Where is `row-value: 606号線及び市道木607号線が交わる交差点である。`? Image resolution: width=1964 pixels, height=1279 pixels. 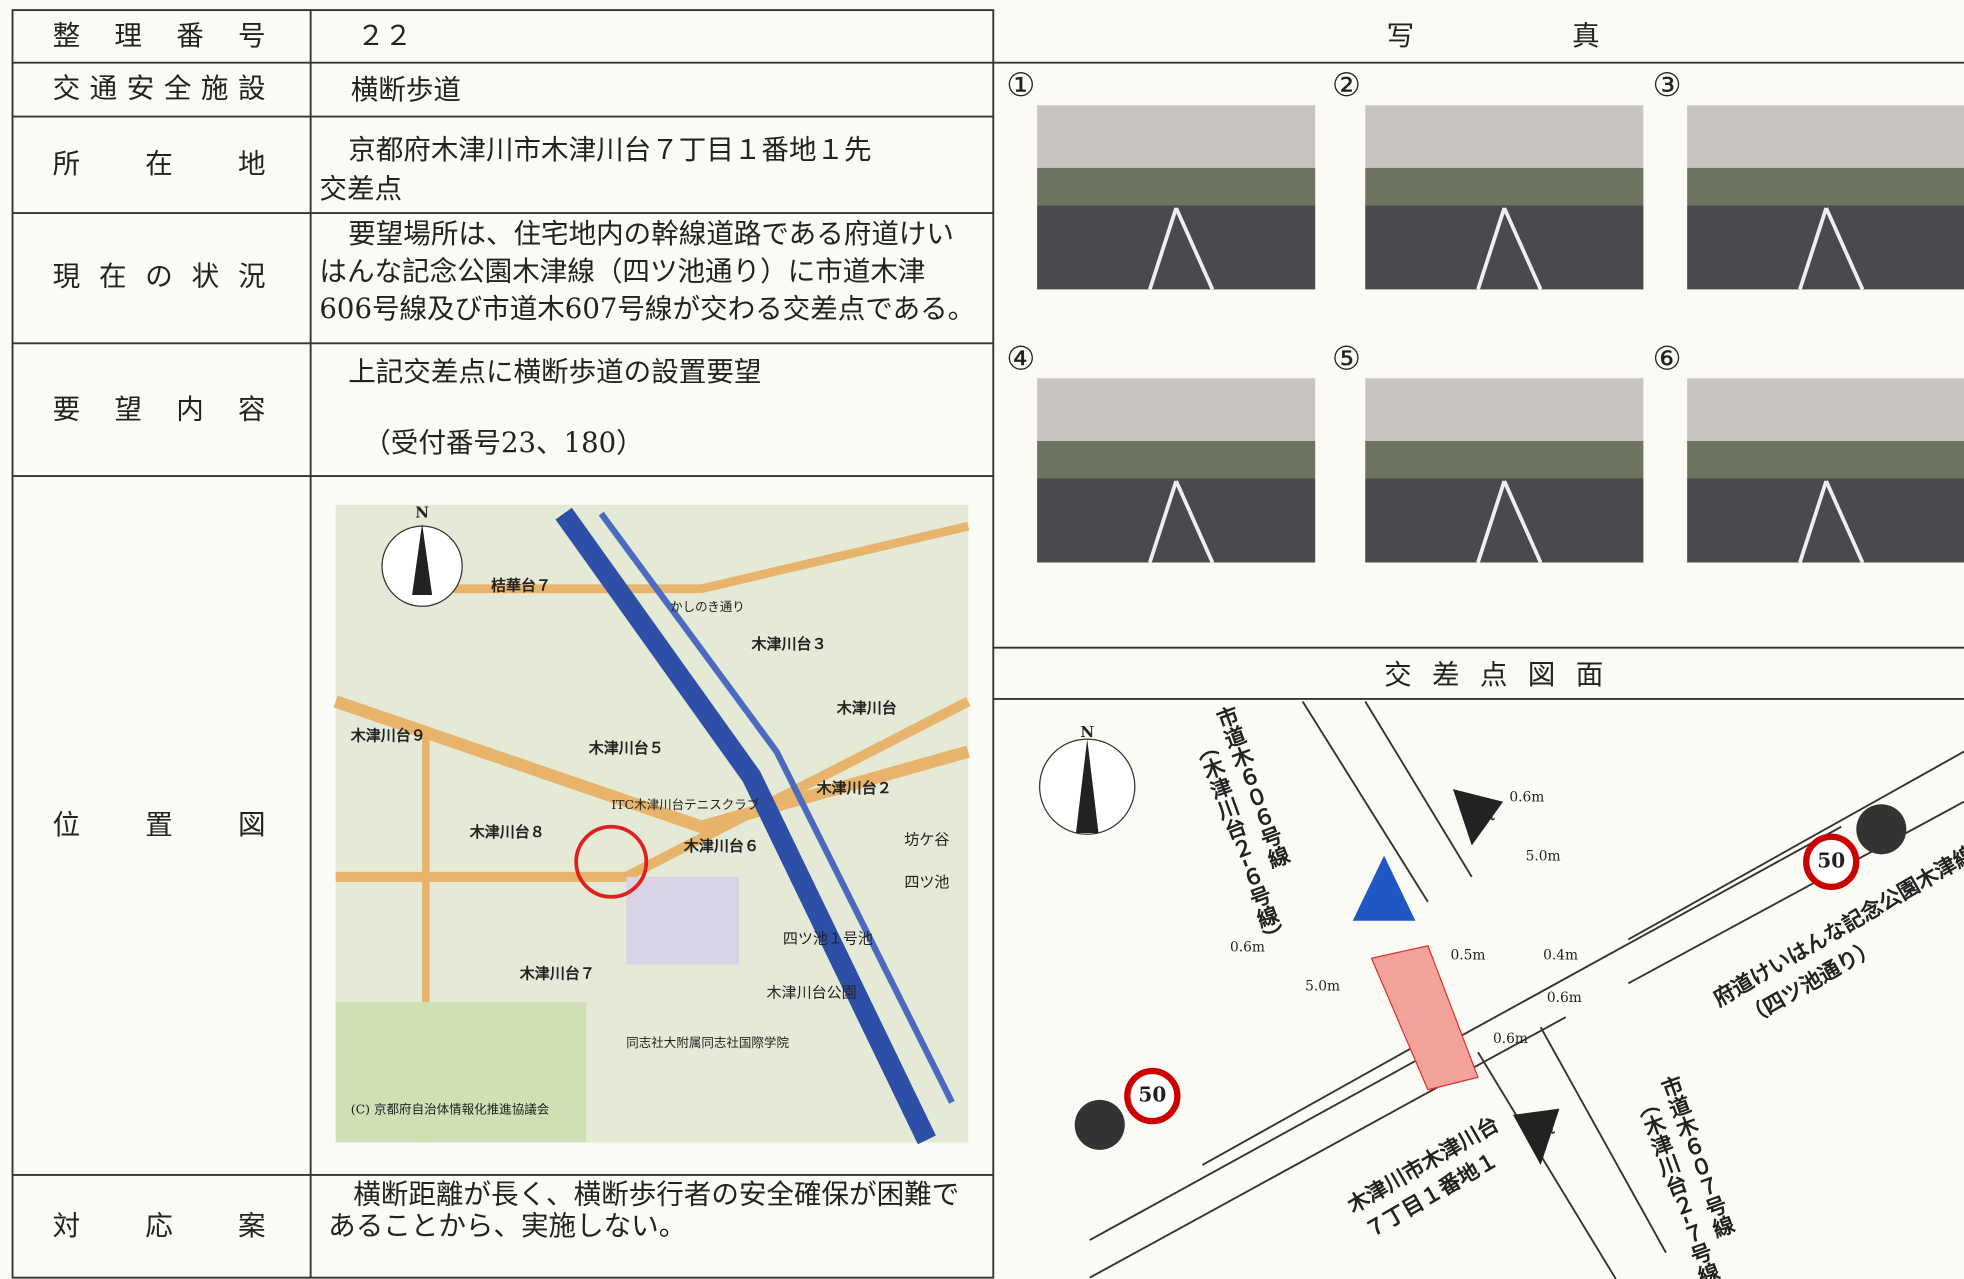
row-value: 606号線及び市道木607号線が交わる交差点である。 is located at coordinates (647, 309).